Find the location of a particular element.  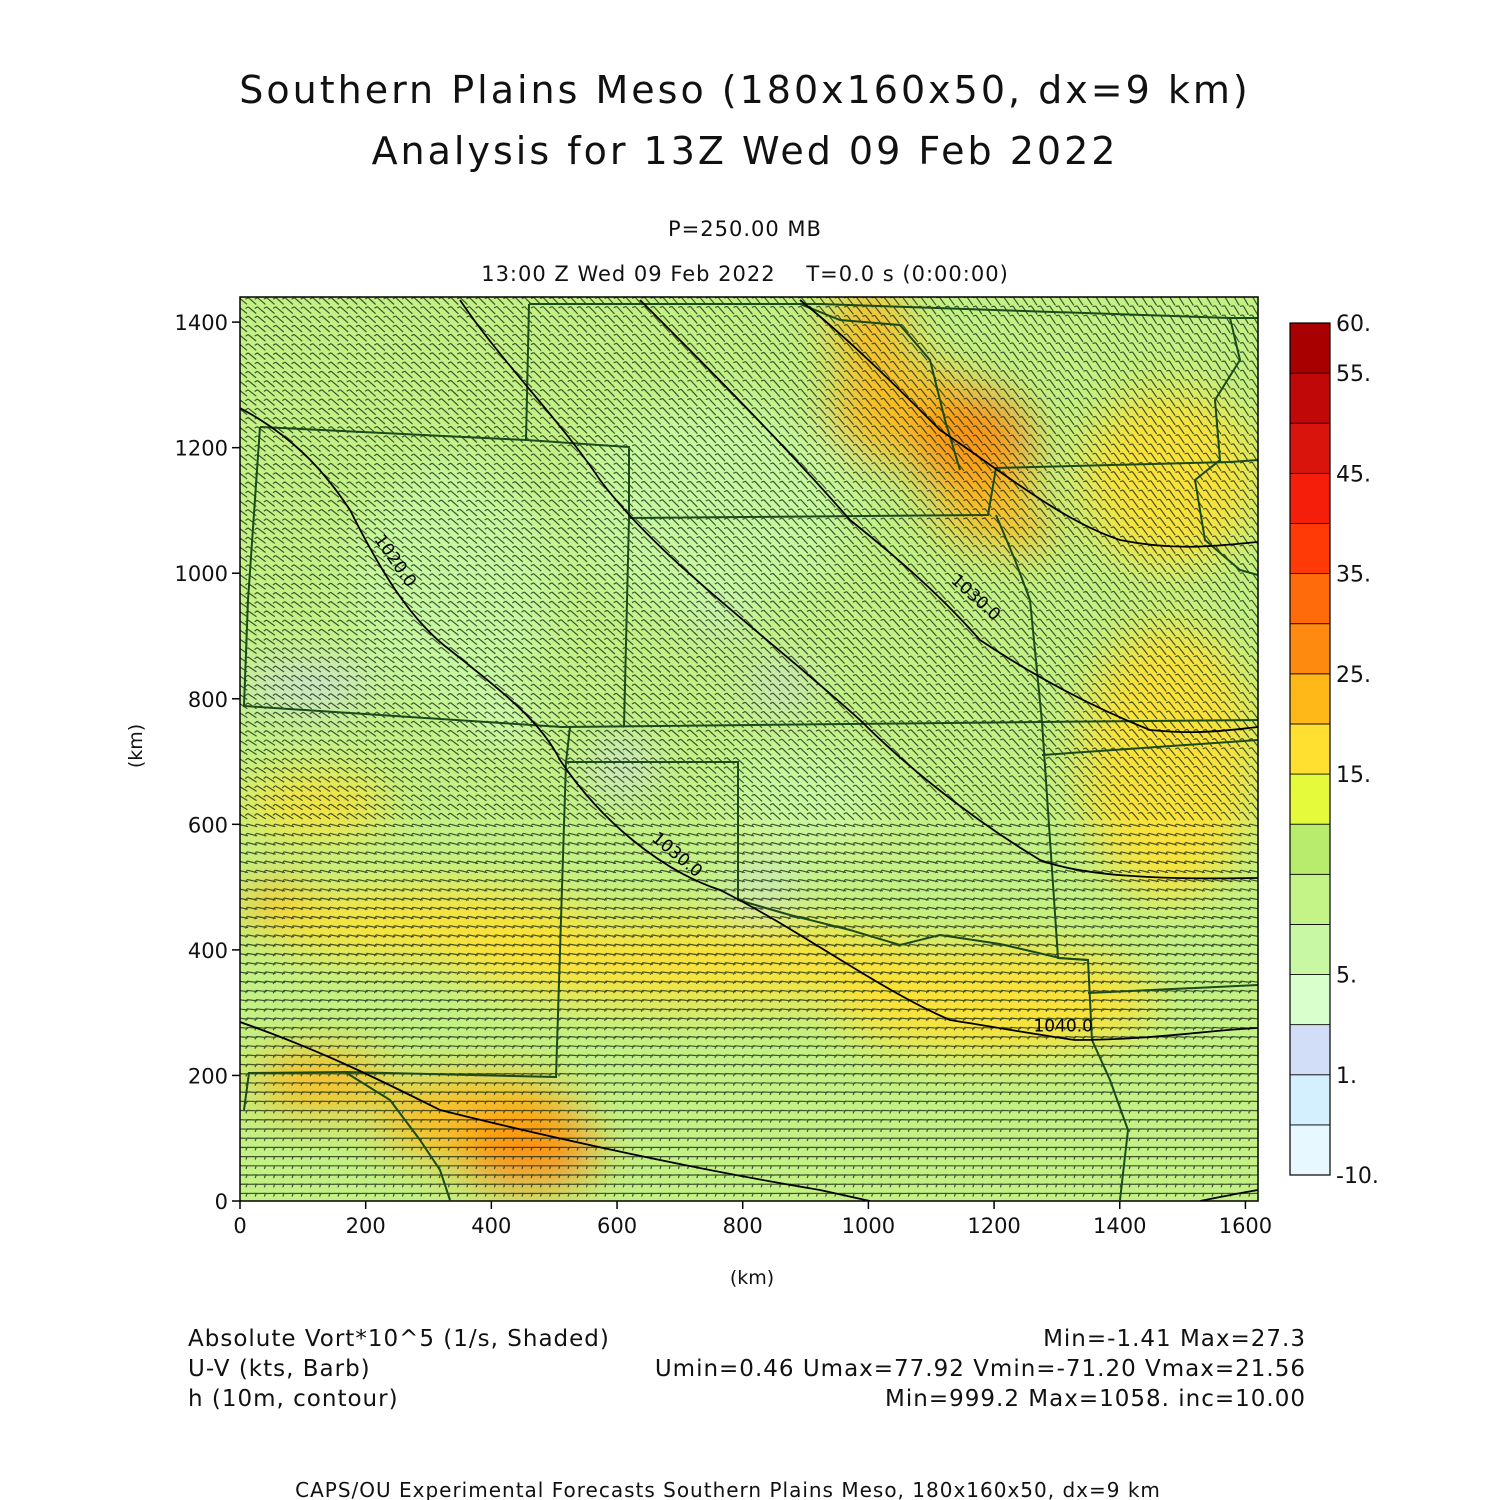

y-tick-label-1000: 1000 is located at coordinates (201, 574).